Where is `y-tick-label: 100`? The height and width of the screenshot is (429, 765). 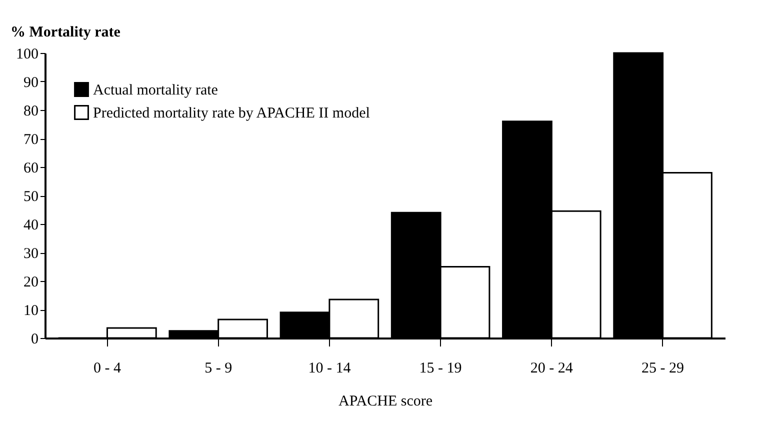
y-tick-label: 100 is located at coordinates (27, 54).